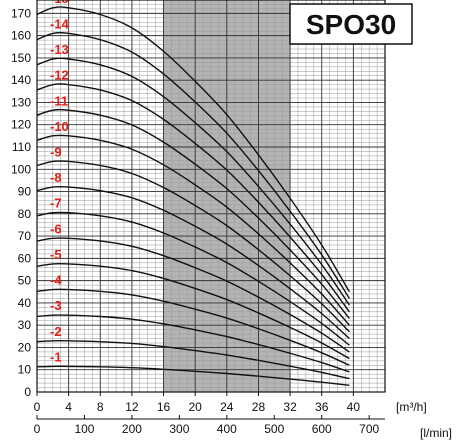  What do you see at coordinates (59, 49) in the screenshot?
I see `stage-label-13: -13` at bounding box center [59, 49].